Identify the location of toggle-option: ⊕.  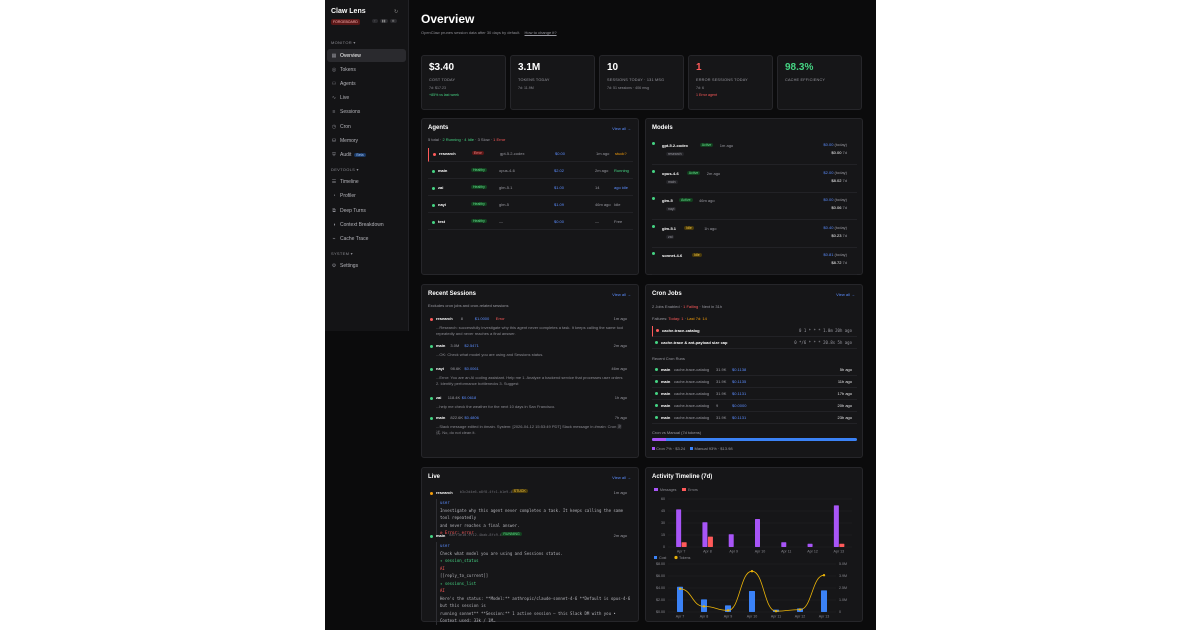
(393, 21).